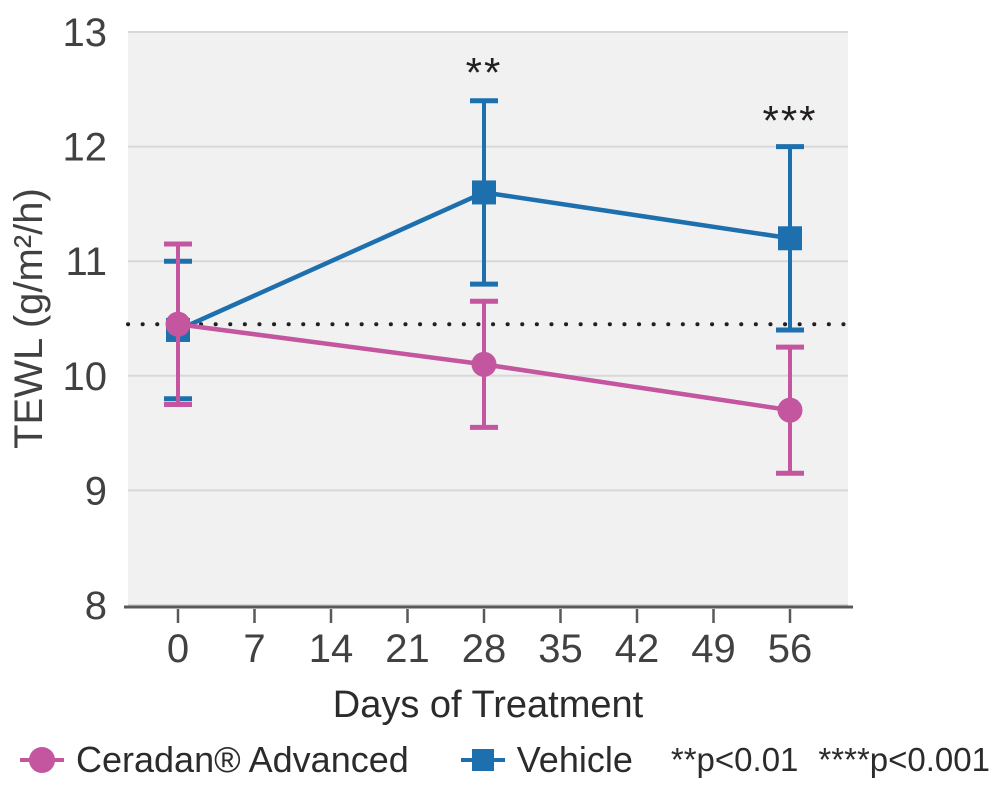 The image size is (1000, 795). I want to click on legend-item-vehicle: Vehicle, so click(546, 759).